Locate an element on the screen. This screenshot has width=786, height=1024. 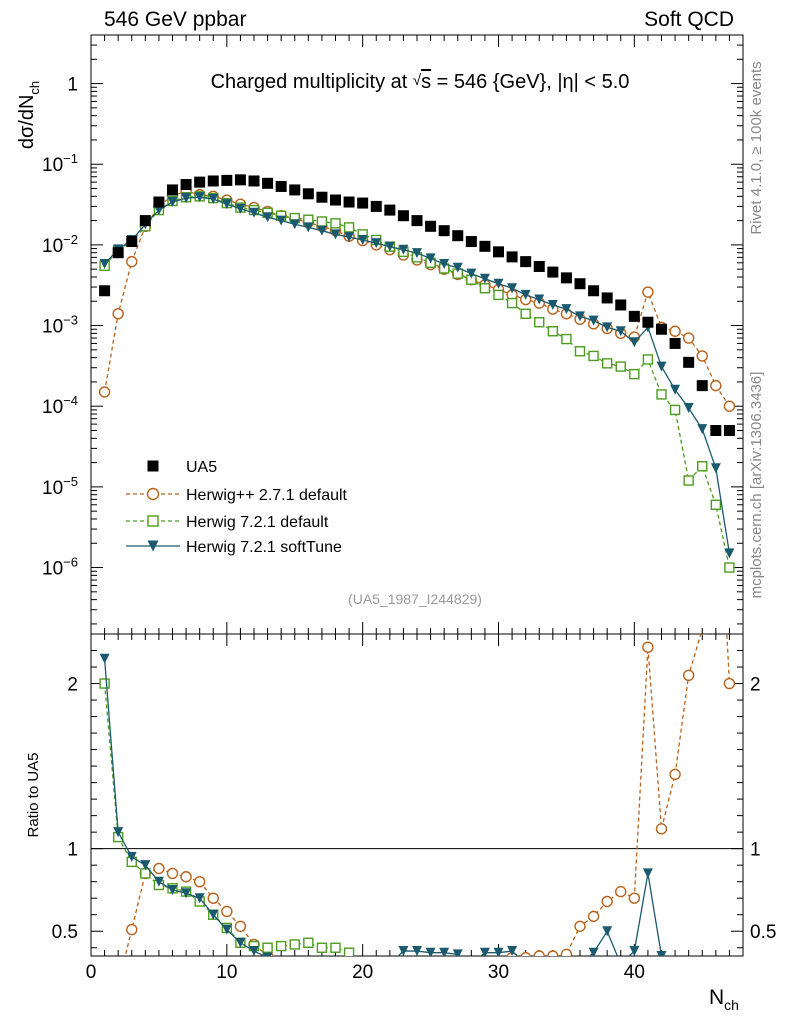
ratio-tick-label-right: 2 is located at coordinates (755, 685).